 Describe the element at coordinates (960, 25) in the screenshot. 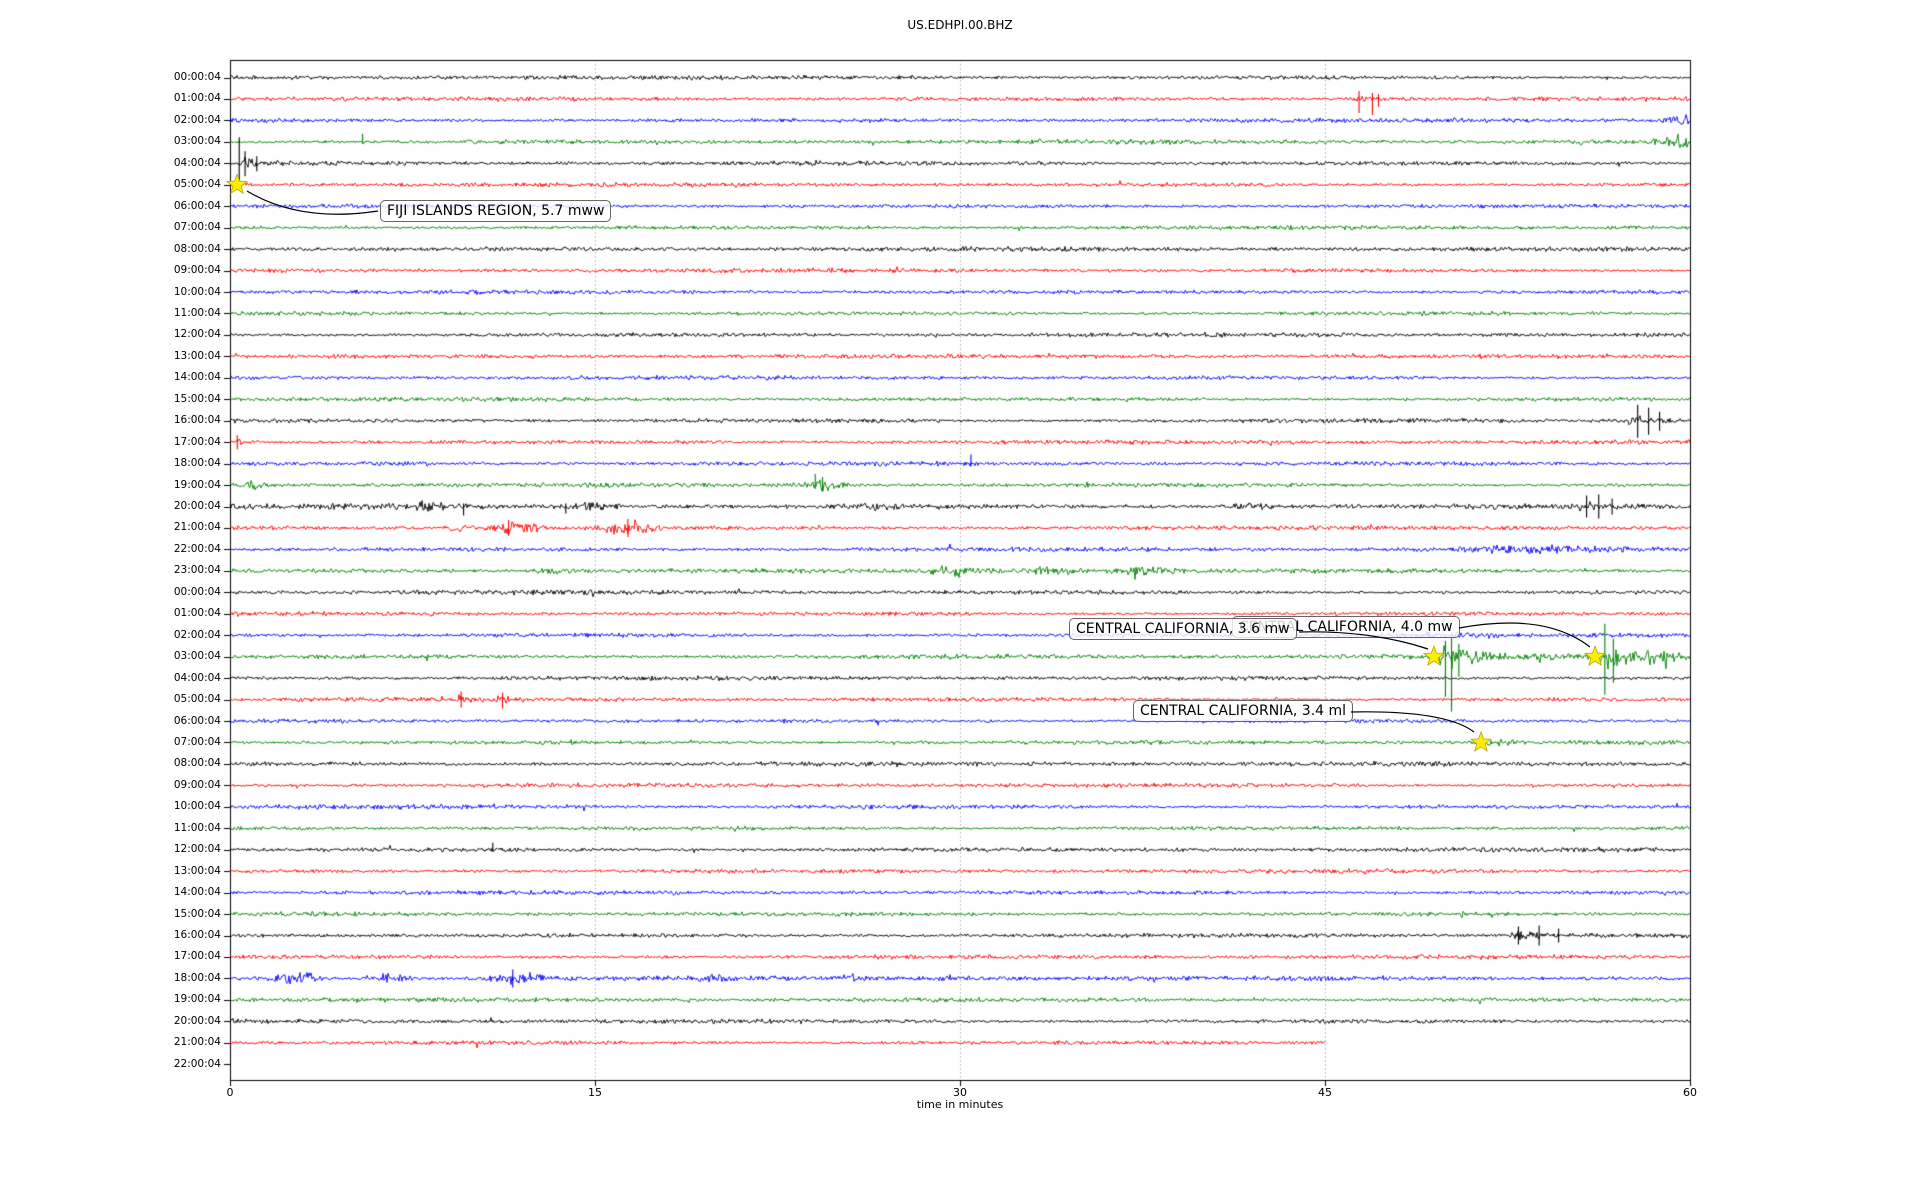

I see `chart-title: US.EDHPI.00.BHZ` at that location.